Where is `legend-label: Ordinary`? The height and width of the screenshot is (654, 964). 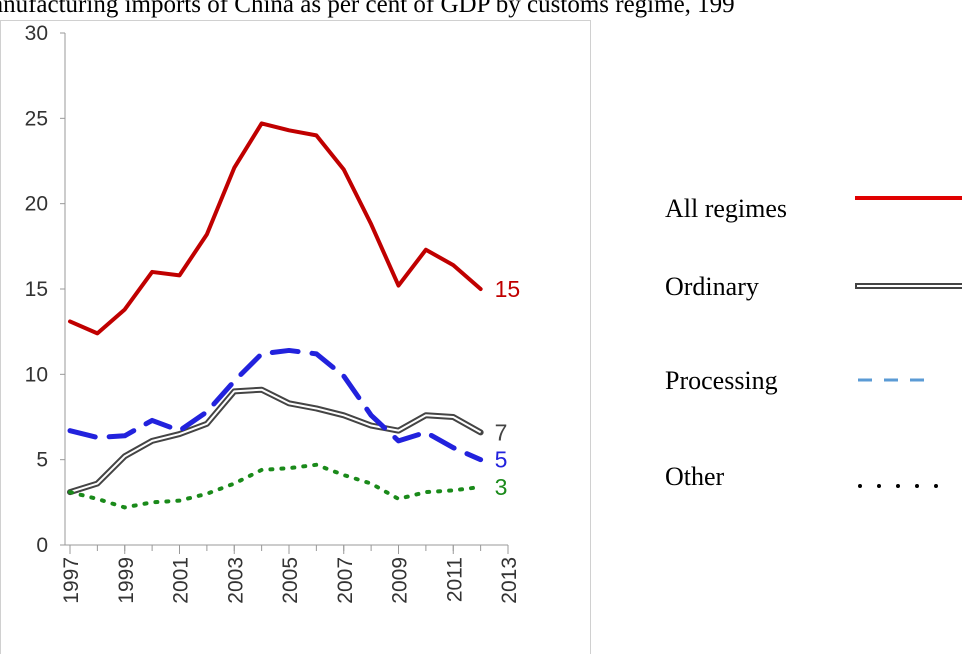
legend-label: Ordinary is located at coordinates (712, 286).